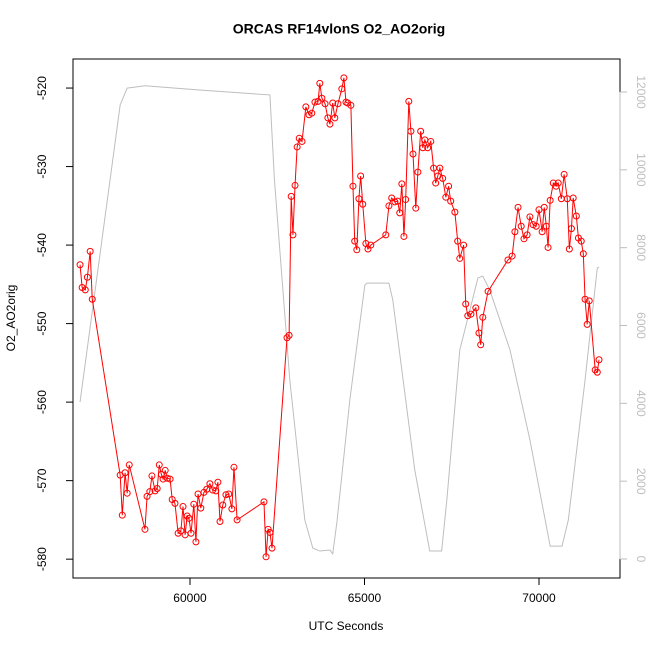 Image resolution: width=650 pixels, height=650 pixels. Describe the element at coordinates (42, 480) in the screenshot. I see `y-tick-label: -570` at that location.